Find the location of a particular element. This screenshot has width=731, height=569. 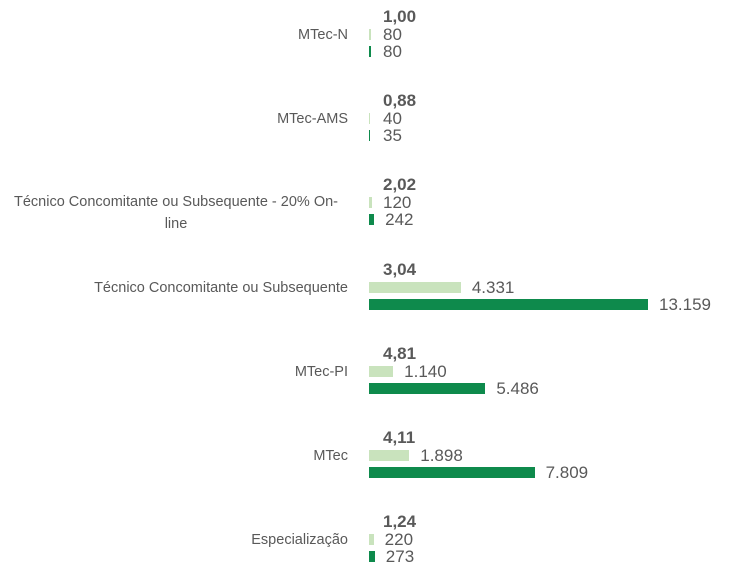

category-label: MTec-N is located at coordinates (323, 35).